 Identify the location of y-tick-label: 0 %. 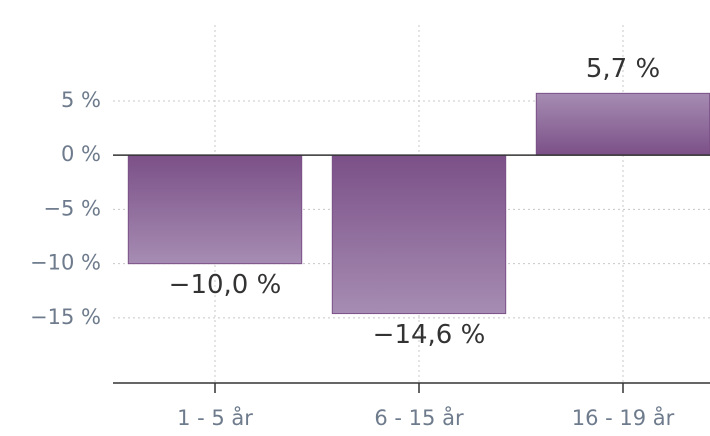
(81, 154).